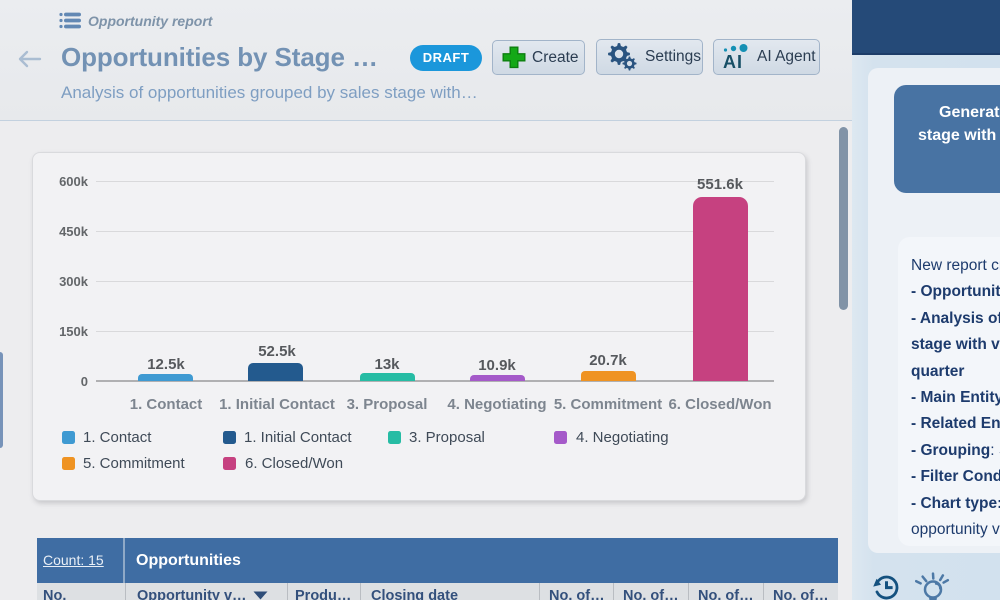  What do you see at coordinates (733, 61) in the screenshot?
I see `svg-text: AI` at bounding box center [733, 61].